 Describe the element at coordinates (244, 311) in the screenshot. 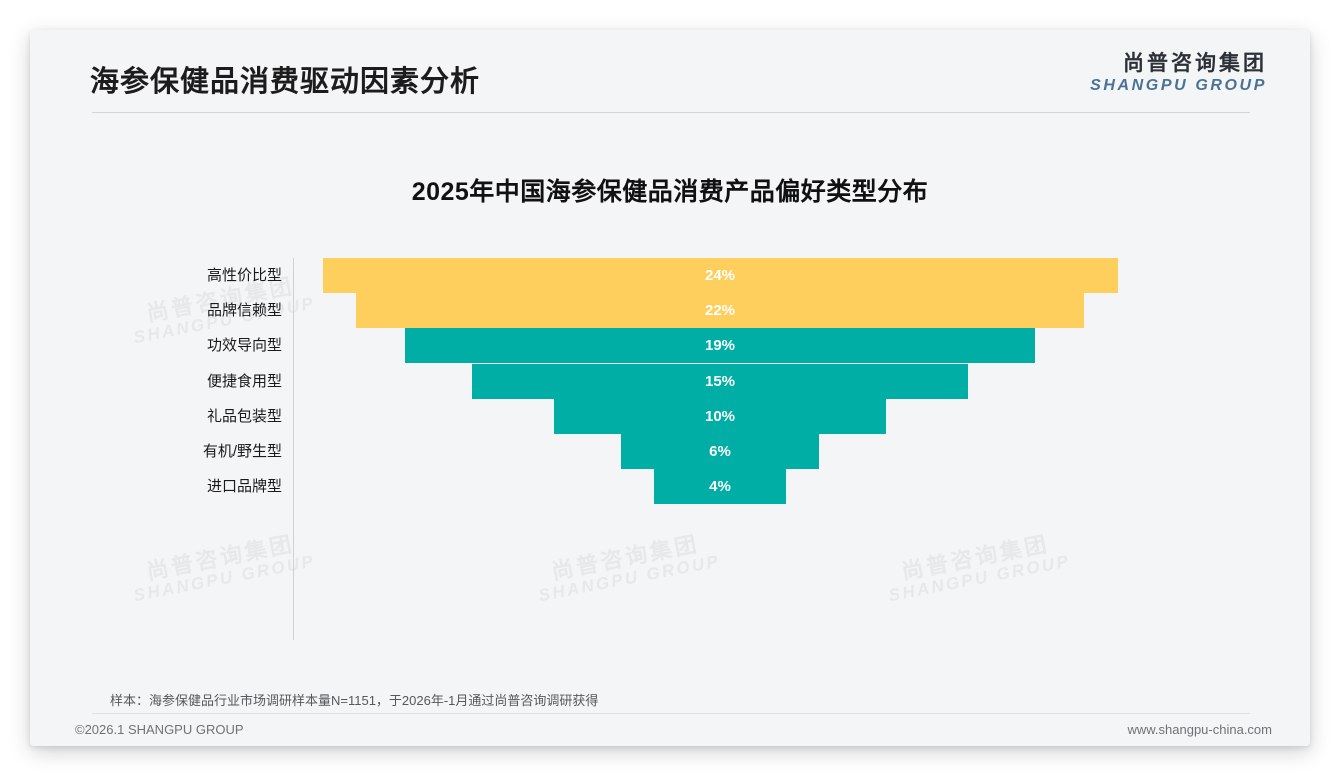

I see `category-label: 品牌信赖型` at that location.